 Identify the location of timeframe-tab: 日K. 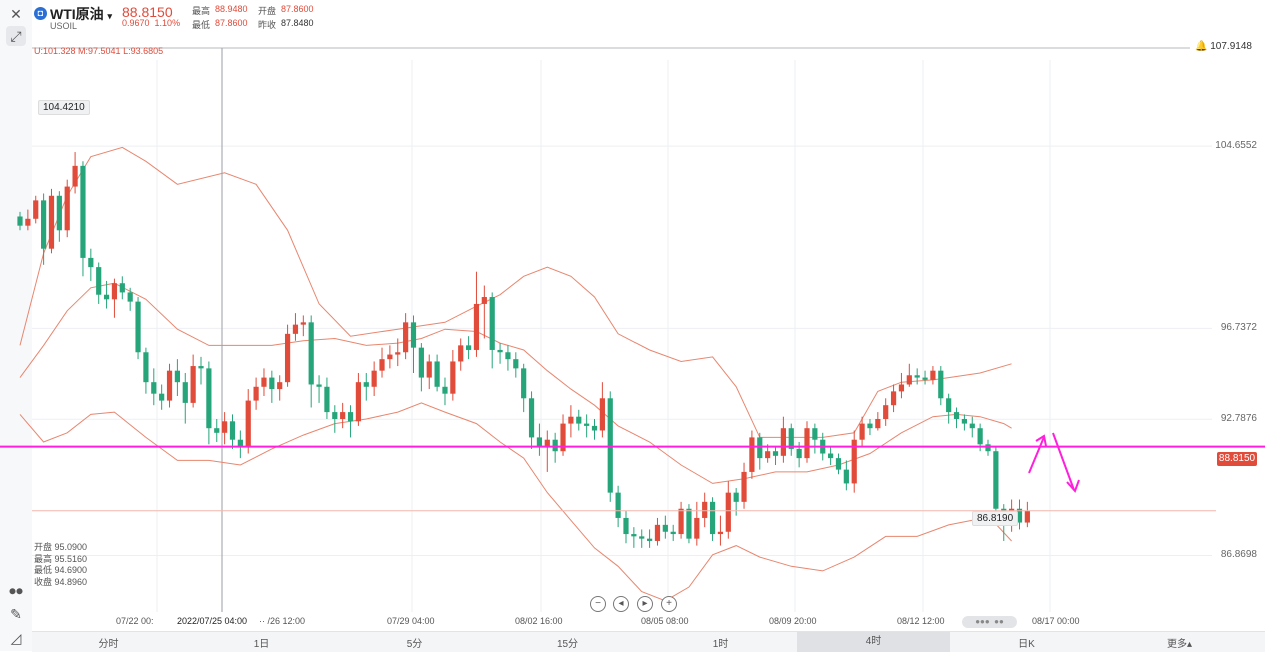
(1026, 644).